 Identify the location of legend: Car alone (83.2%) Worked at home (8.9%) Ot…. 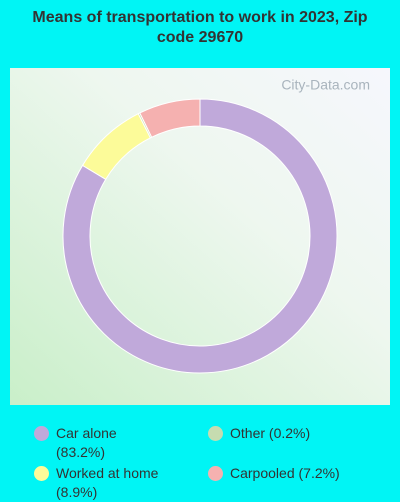
(209, 463).